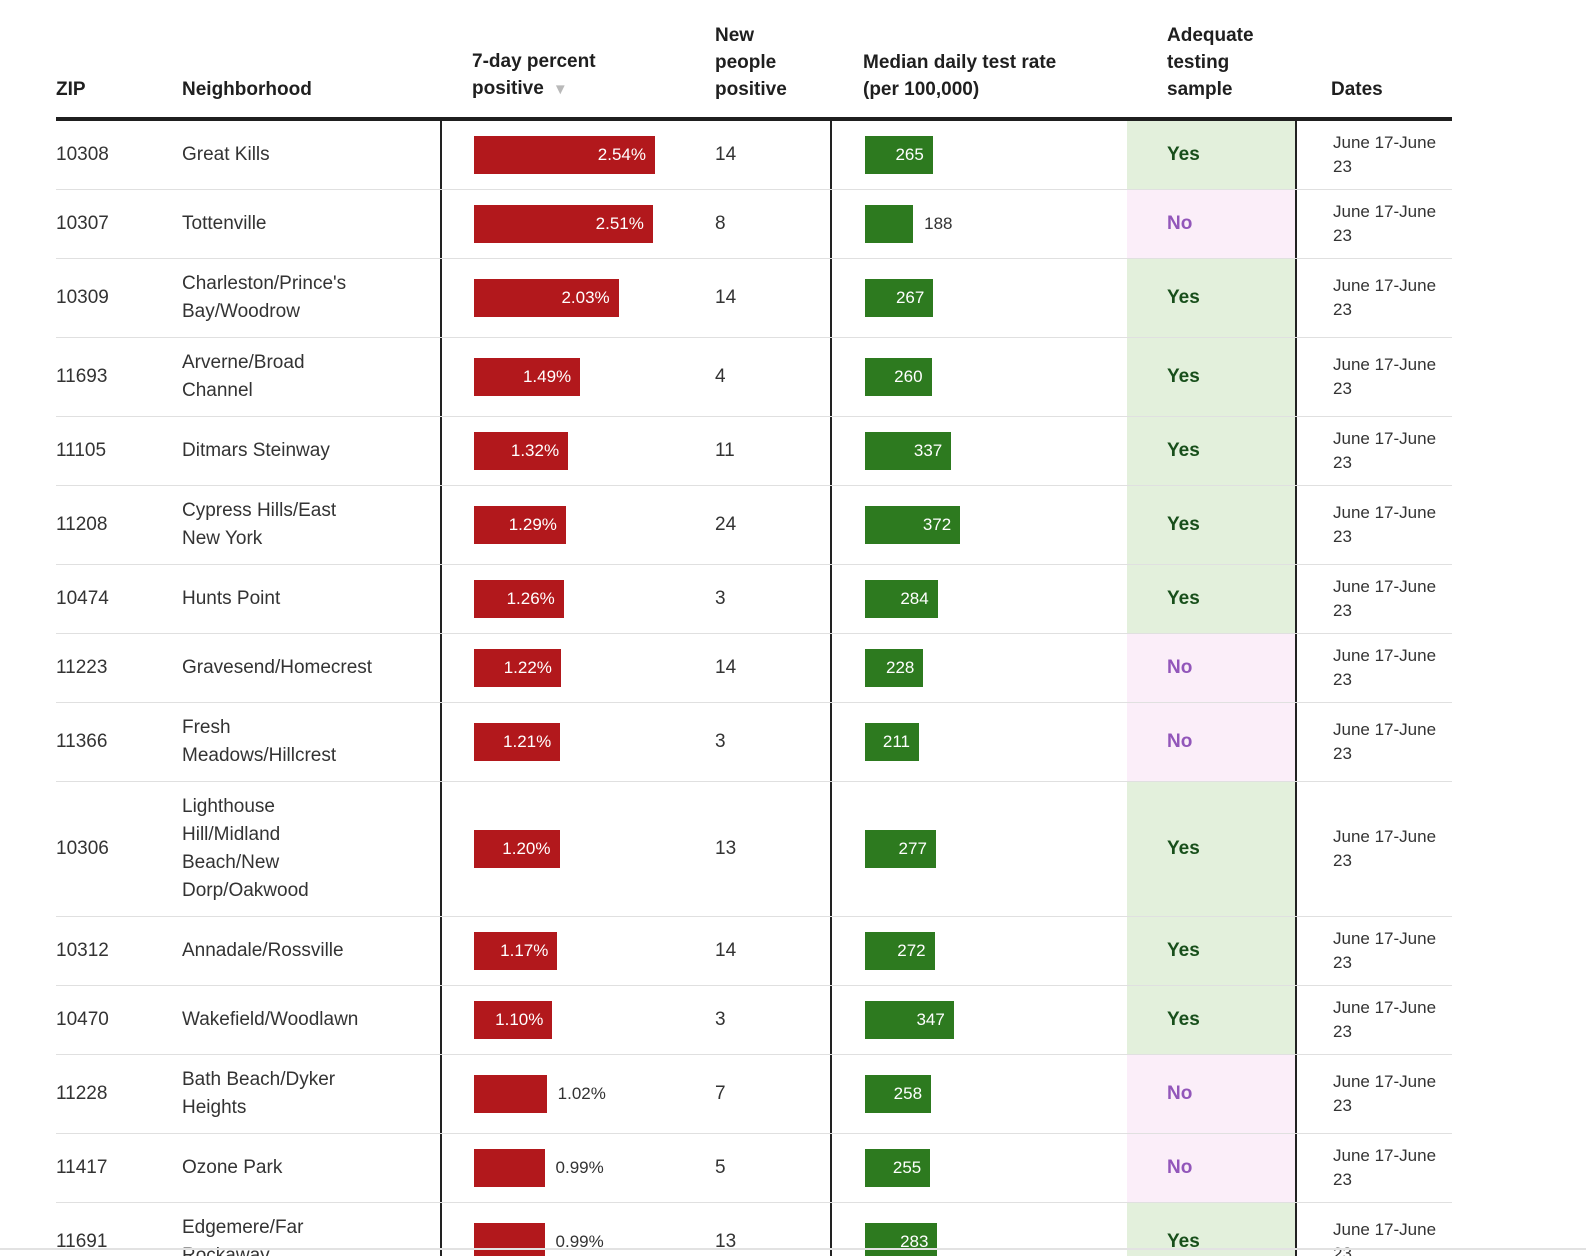 Image resolution: width=1586 pixels, height=1256 pixels. I want to click on test-rate-bar-group: 258 258, so click(898, 1094).